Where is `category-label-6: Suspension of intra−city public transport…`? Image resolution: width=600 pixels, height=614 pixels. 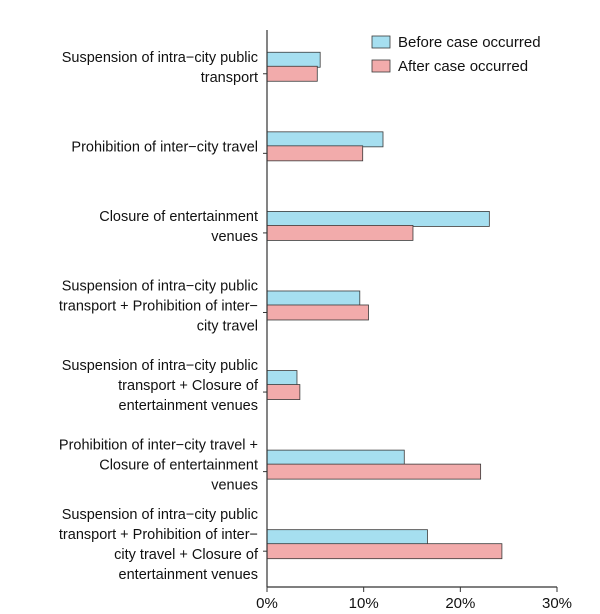
category-label-6: Suspension of intra−city public transport… is located at coordinates (159, 545).